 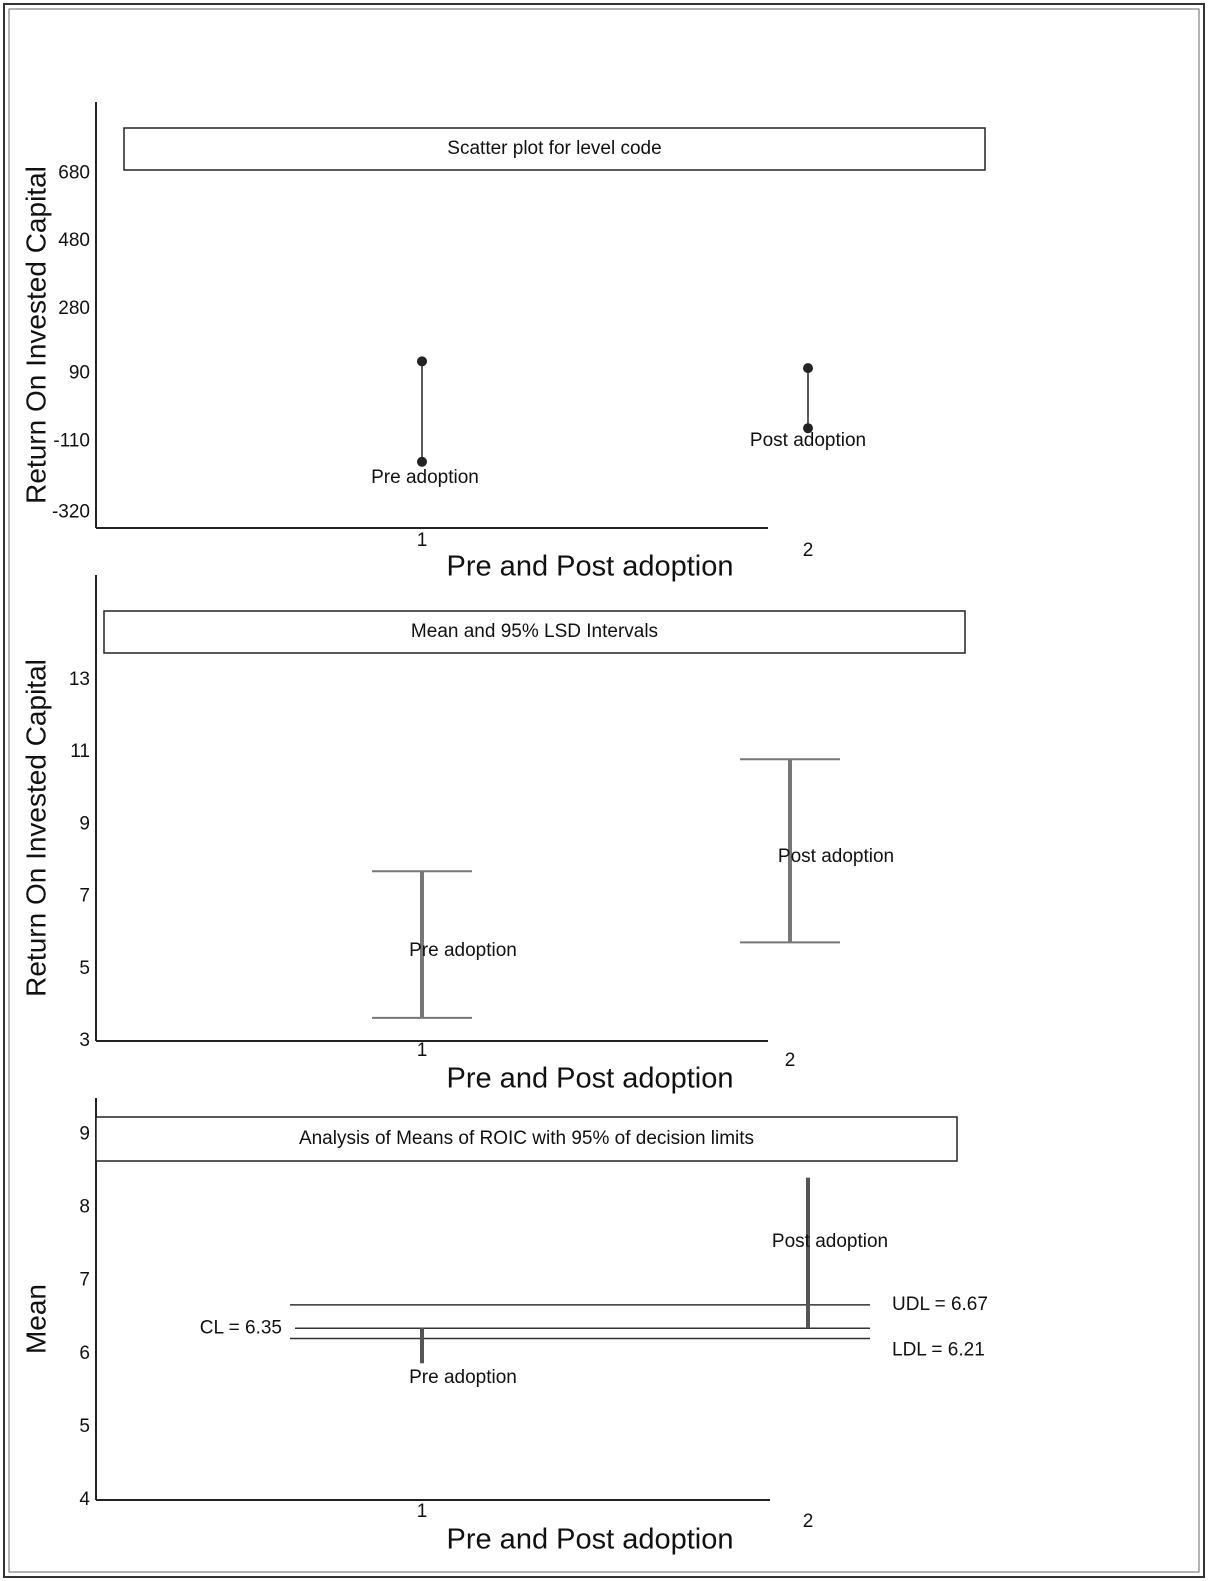 I want to click on y-tick-label: 680, so click(x=74, y=172).